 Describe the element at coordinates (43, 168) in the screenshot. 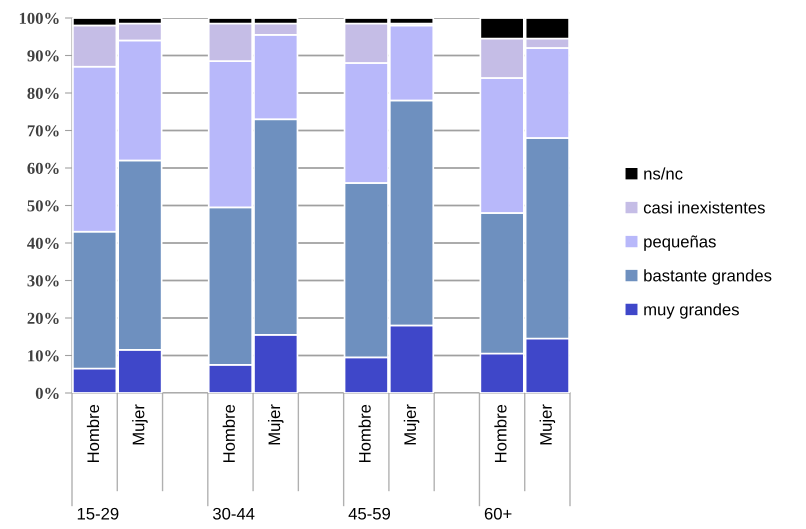

I see `y-tick-label: 60%` at that location.